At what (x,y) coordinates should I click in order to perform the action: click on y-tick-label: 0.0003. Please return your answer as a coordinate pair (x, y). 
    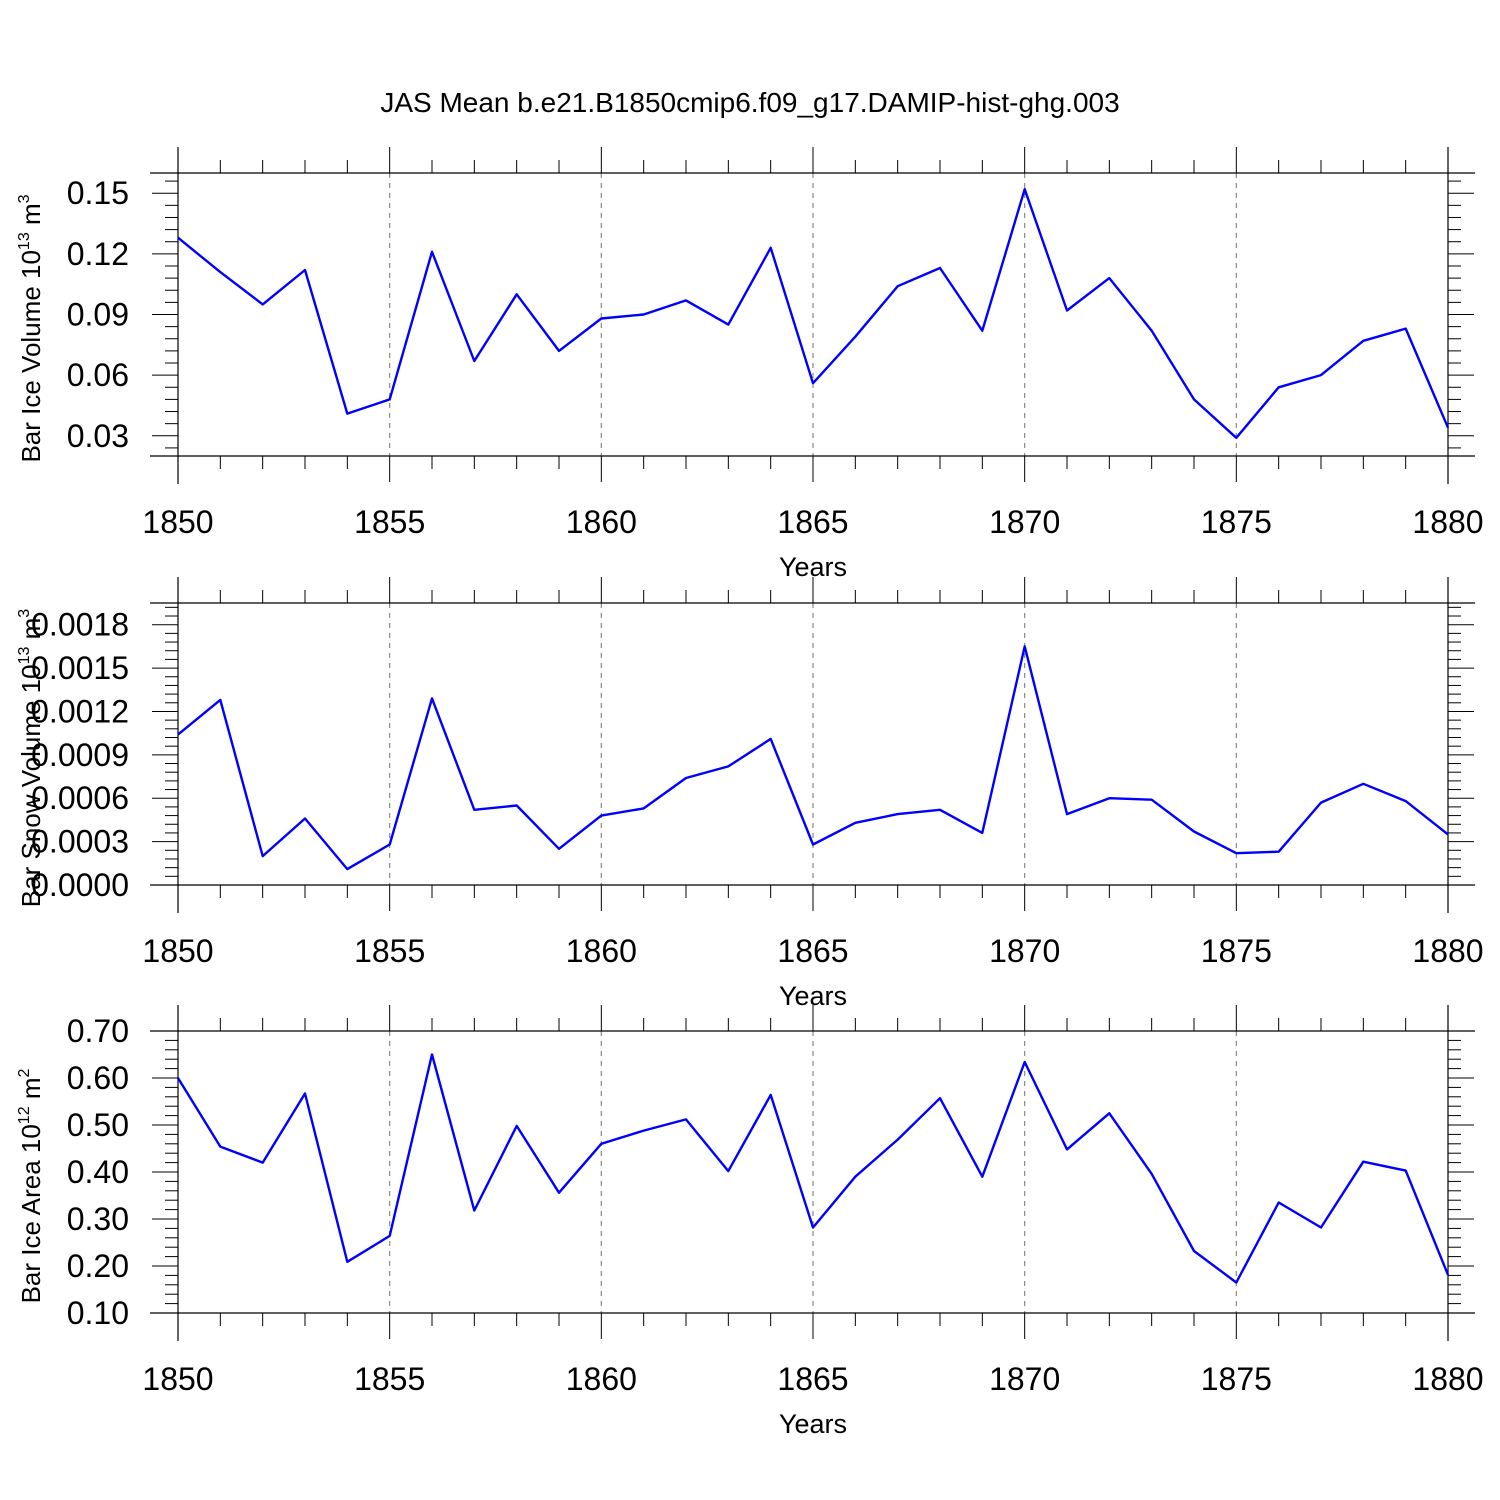
    Looking at the image, I should click on (80, 842).